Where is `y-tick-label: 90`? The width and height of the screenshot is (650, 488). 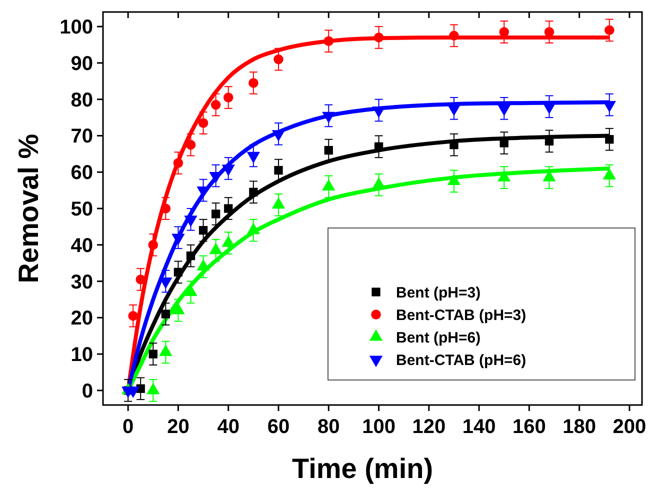 y-tick-label: 90 is located at coordinates (81, 63).